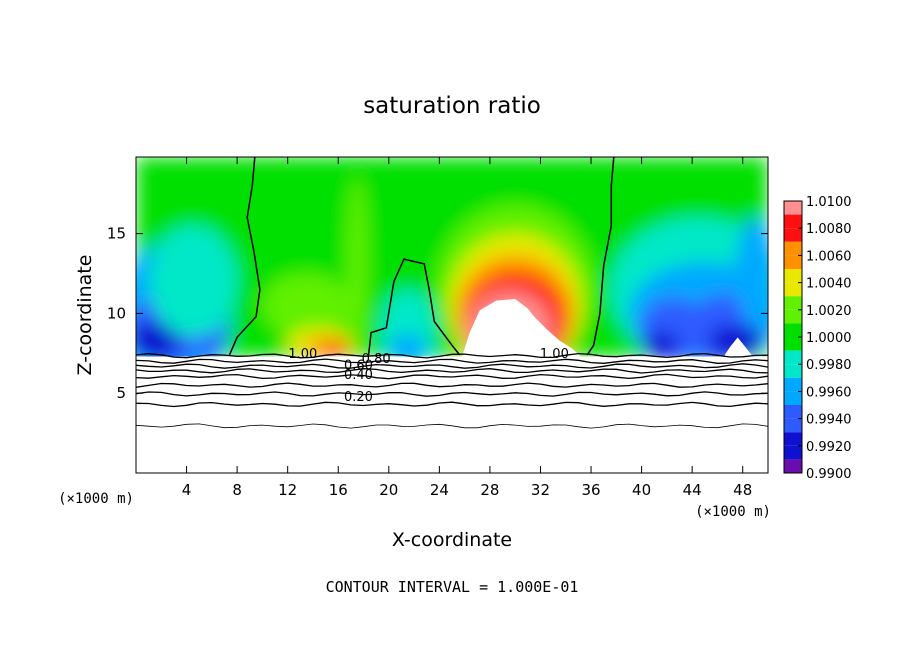  What do you see at coordinates (452, 414) in the screenshot?
I see `lower-domain-region` at bounding box center [452, 414].